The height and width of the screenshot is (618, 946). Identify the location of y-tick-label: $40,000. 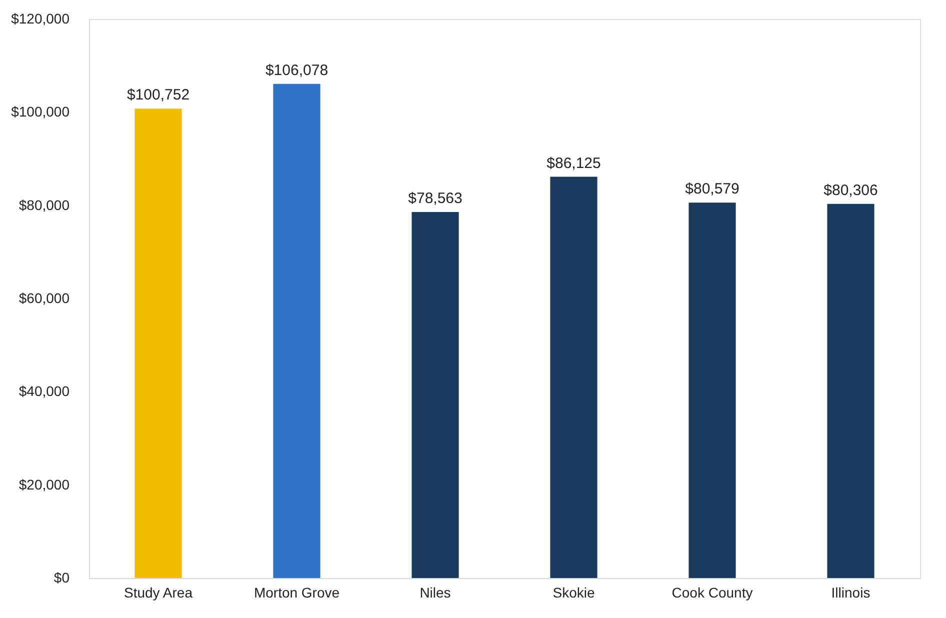
(44, 391).